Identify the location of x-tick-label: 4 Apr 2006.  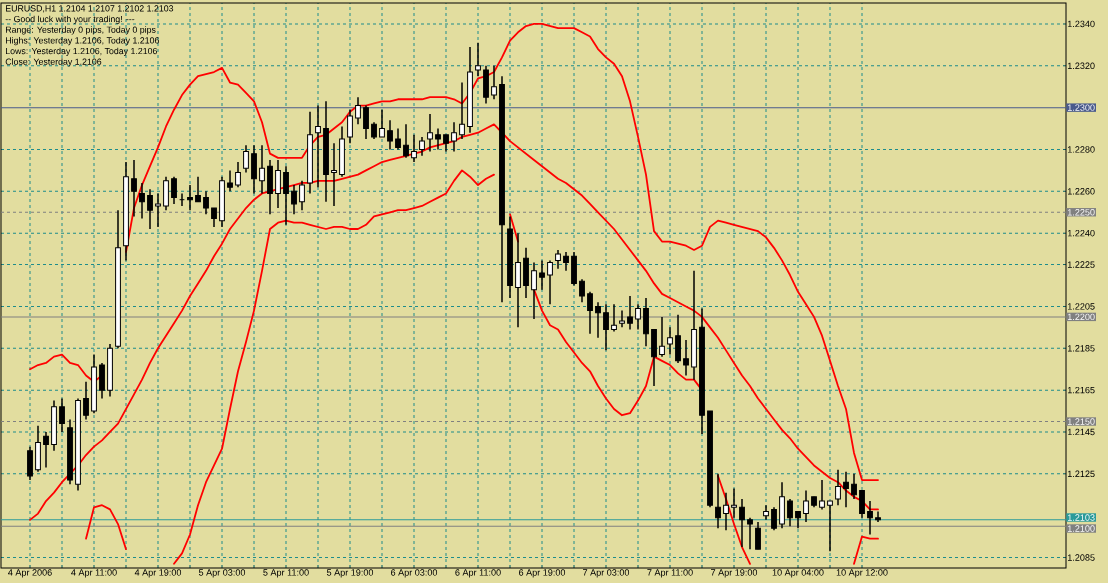
(30, 573).